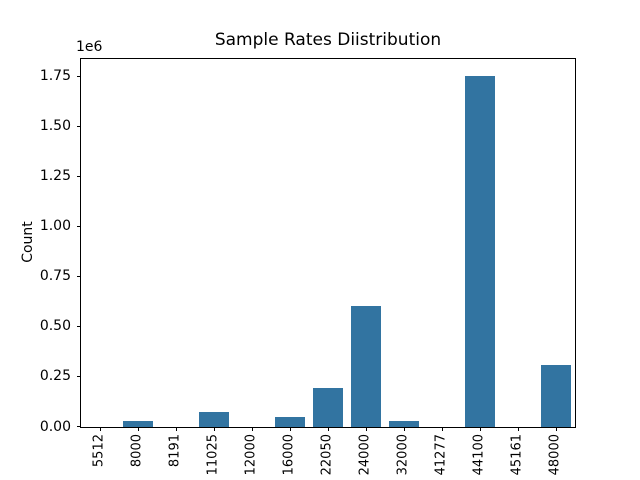 The width and height of the screenshot is (640, 480). I want to click on y-axis-label: Count, so click(28, 242).